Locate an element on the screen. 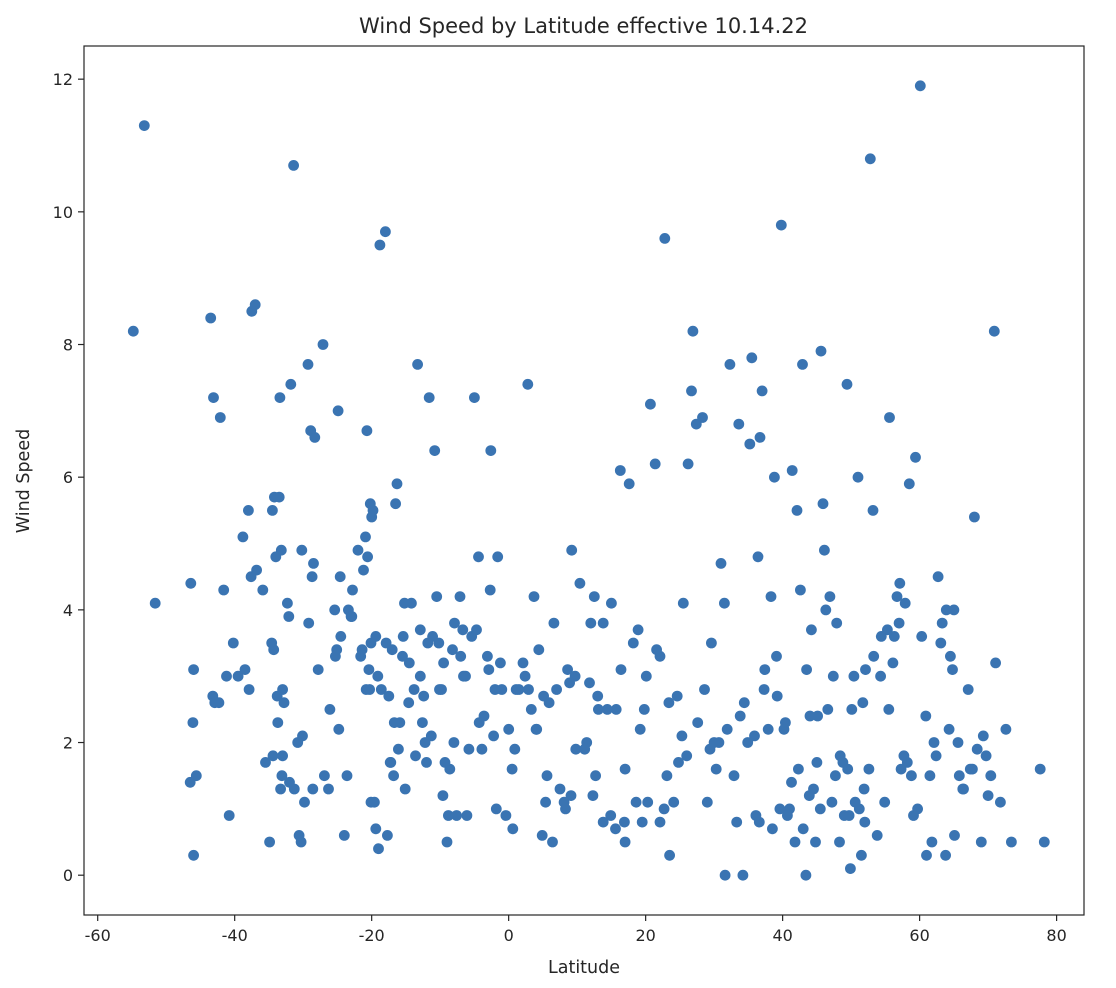 The height and width of the screenshot is (988, 1116). x-axis-label: Latitude is located at coordinates (584, 968).